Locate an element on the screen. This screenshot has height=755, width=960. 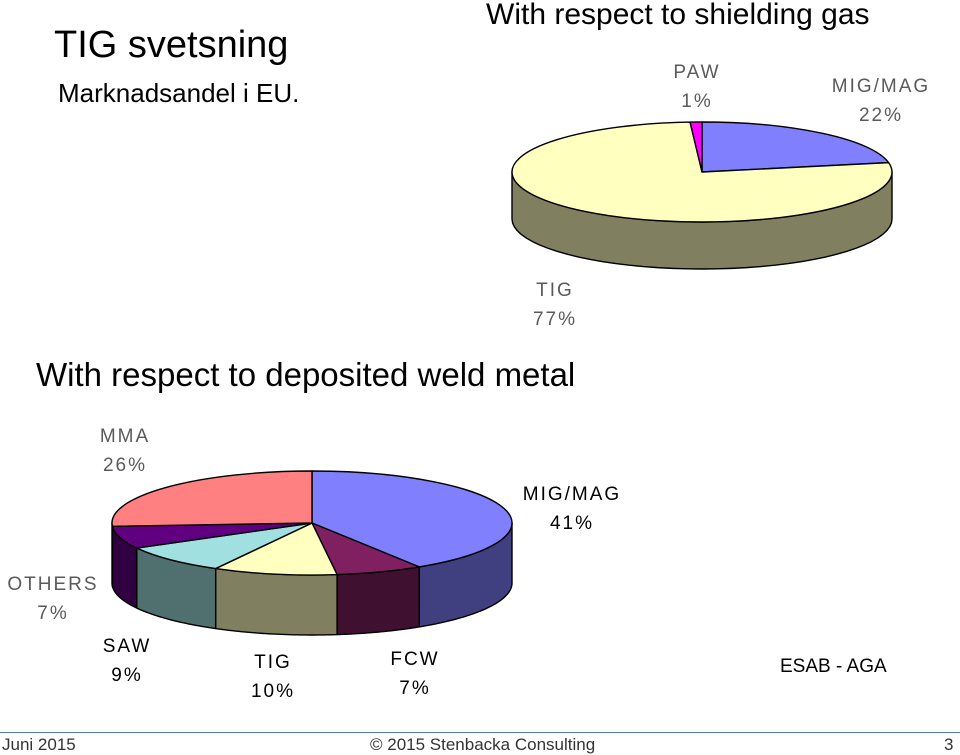
pie2-label-saw-name: SAW is located at coordinates (127, 646).